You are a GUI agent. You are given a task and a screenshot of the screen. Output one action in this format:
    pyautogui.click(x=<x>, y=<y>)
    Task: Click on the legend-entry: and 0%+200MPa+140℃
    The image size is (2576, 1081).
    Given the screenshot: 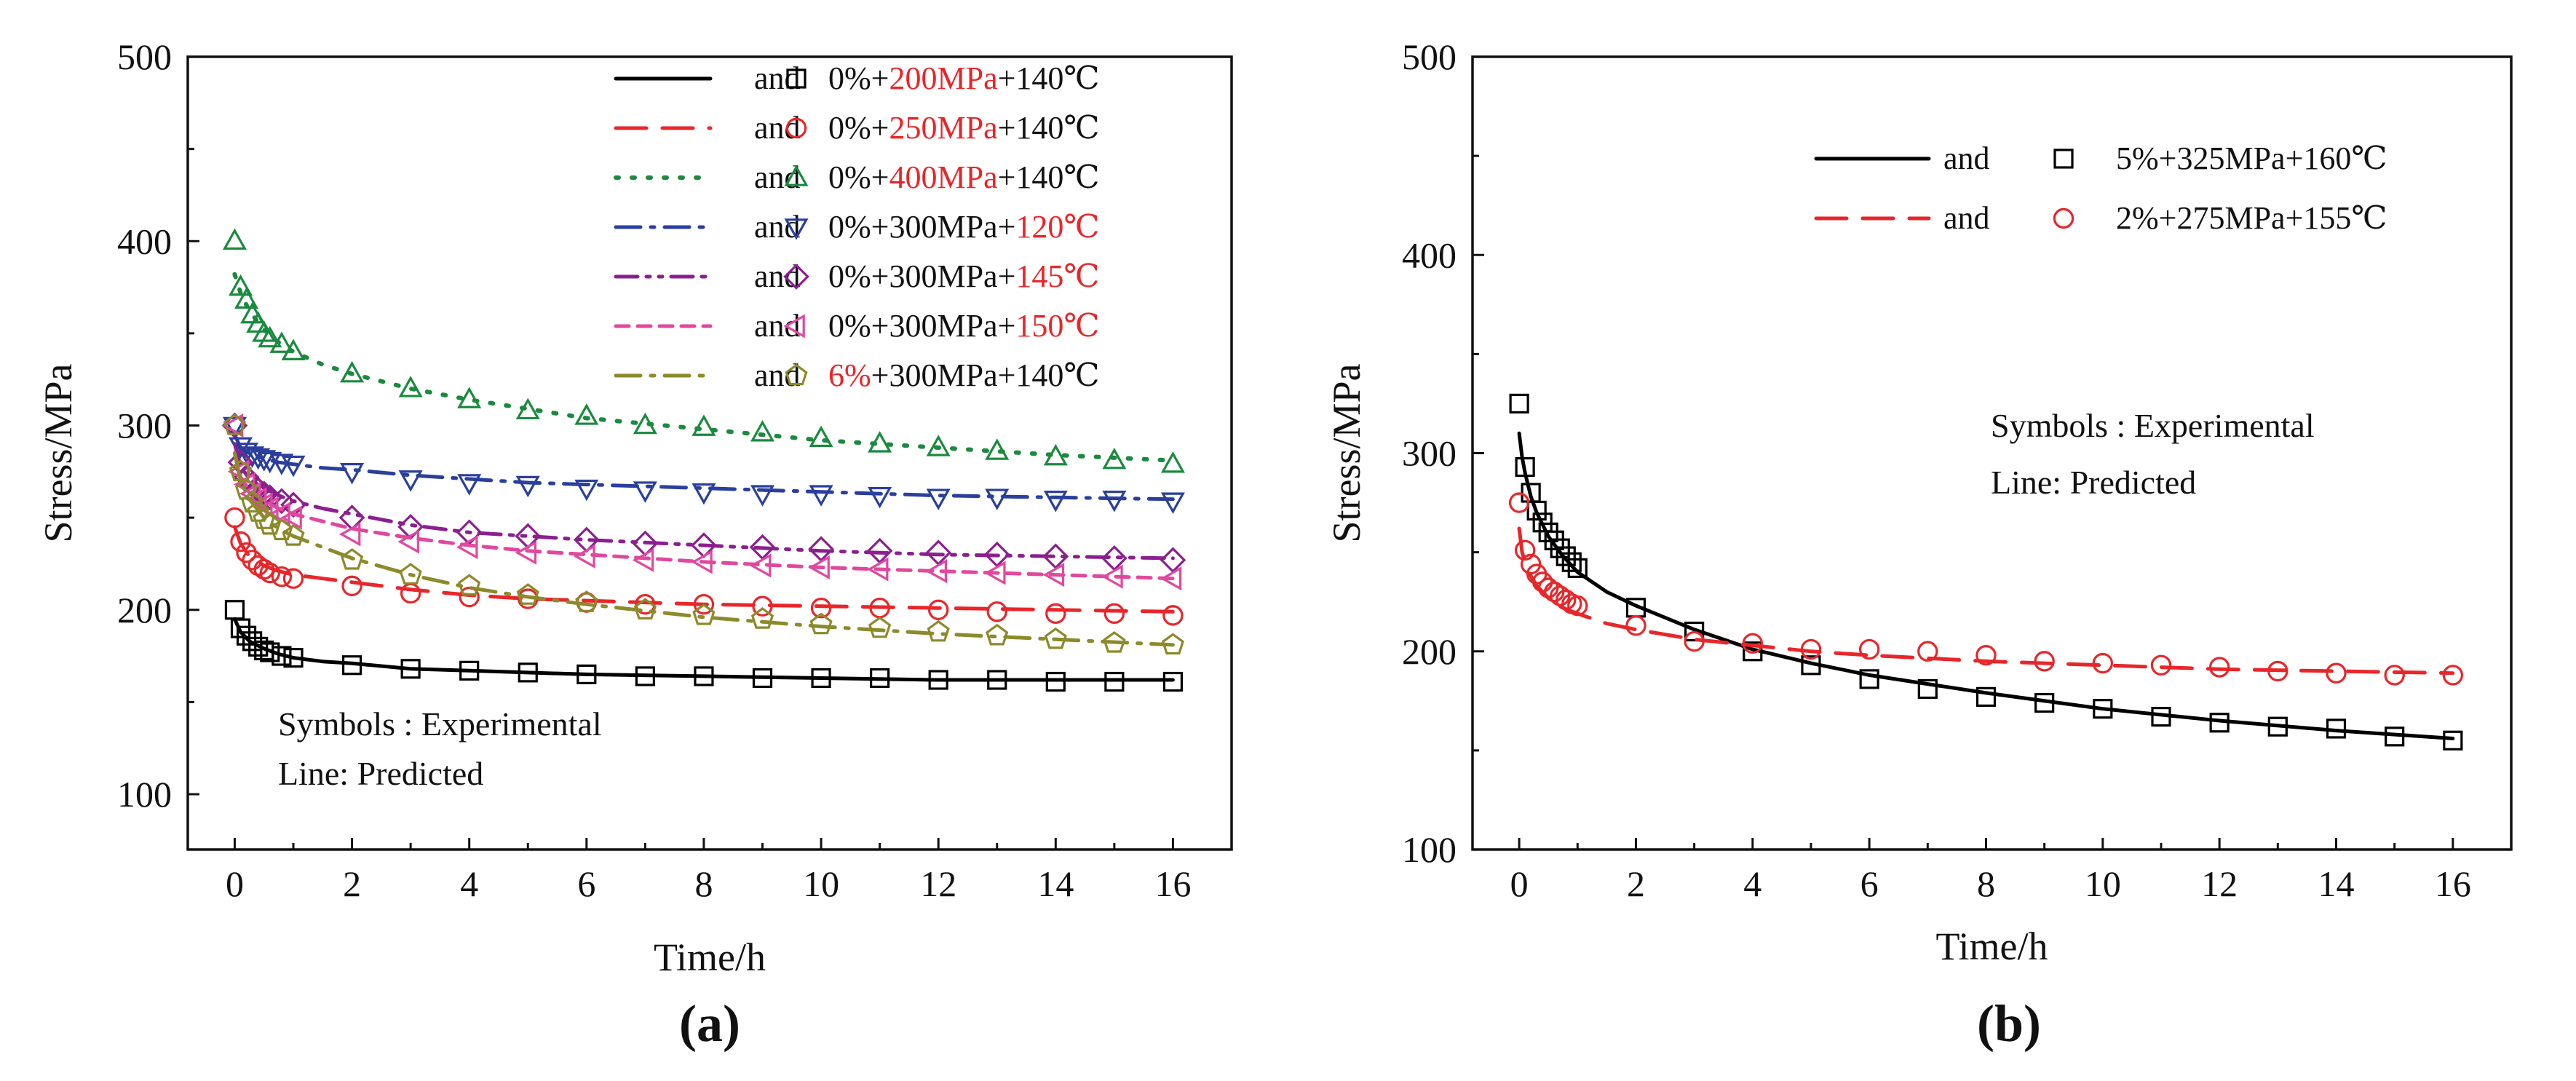 What is the action you would take?
    pyautogui.click(x=857, y=78)
    